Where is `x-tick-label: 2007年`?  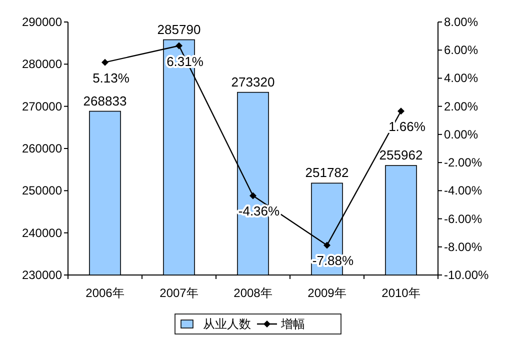 x-tick-label: 2007年 is located at coordinates (179, 293).